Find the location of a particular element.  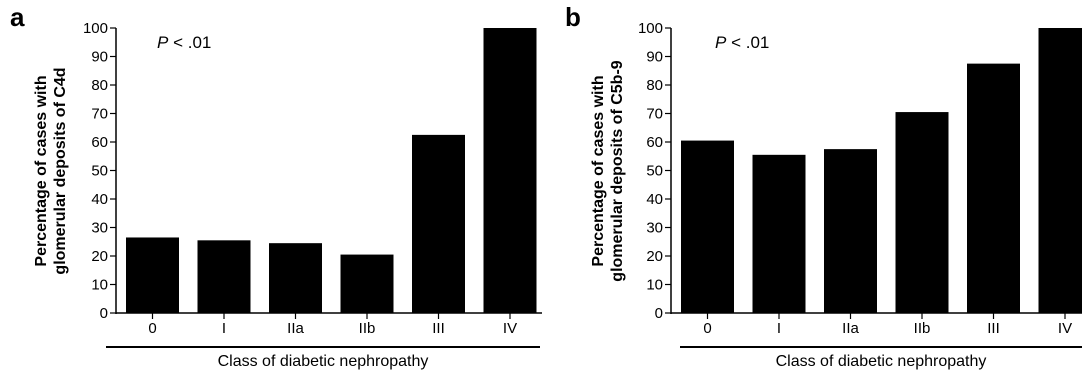

panel-letter: b is located at coordinates (573, 17).